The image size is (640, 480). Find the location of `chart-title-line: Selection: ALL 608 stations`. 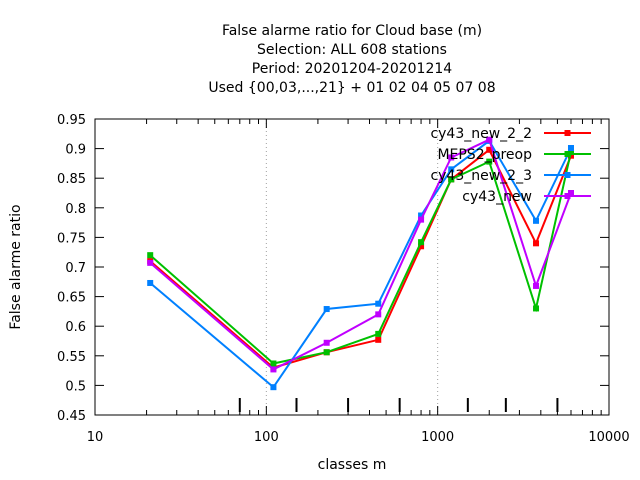

chart-title-line: Selection: ALL 608 stations is located at coordinates (352, 50).